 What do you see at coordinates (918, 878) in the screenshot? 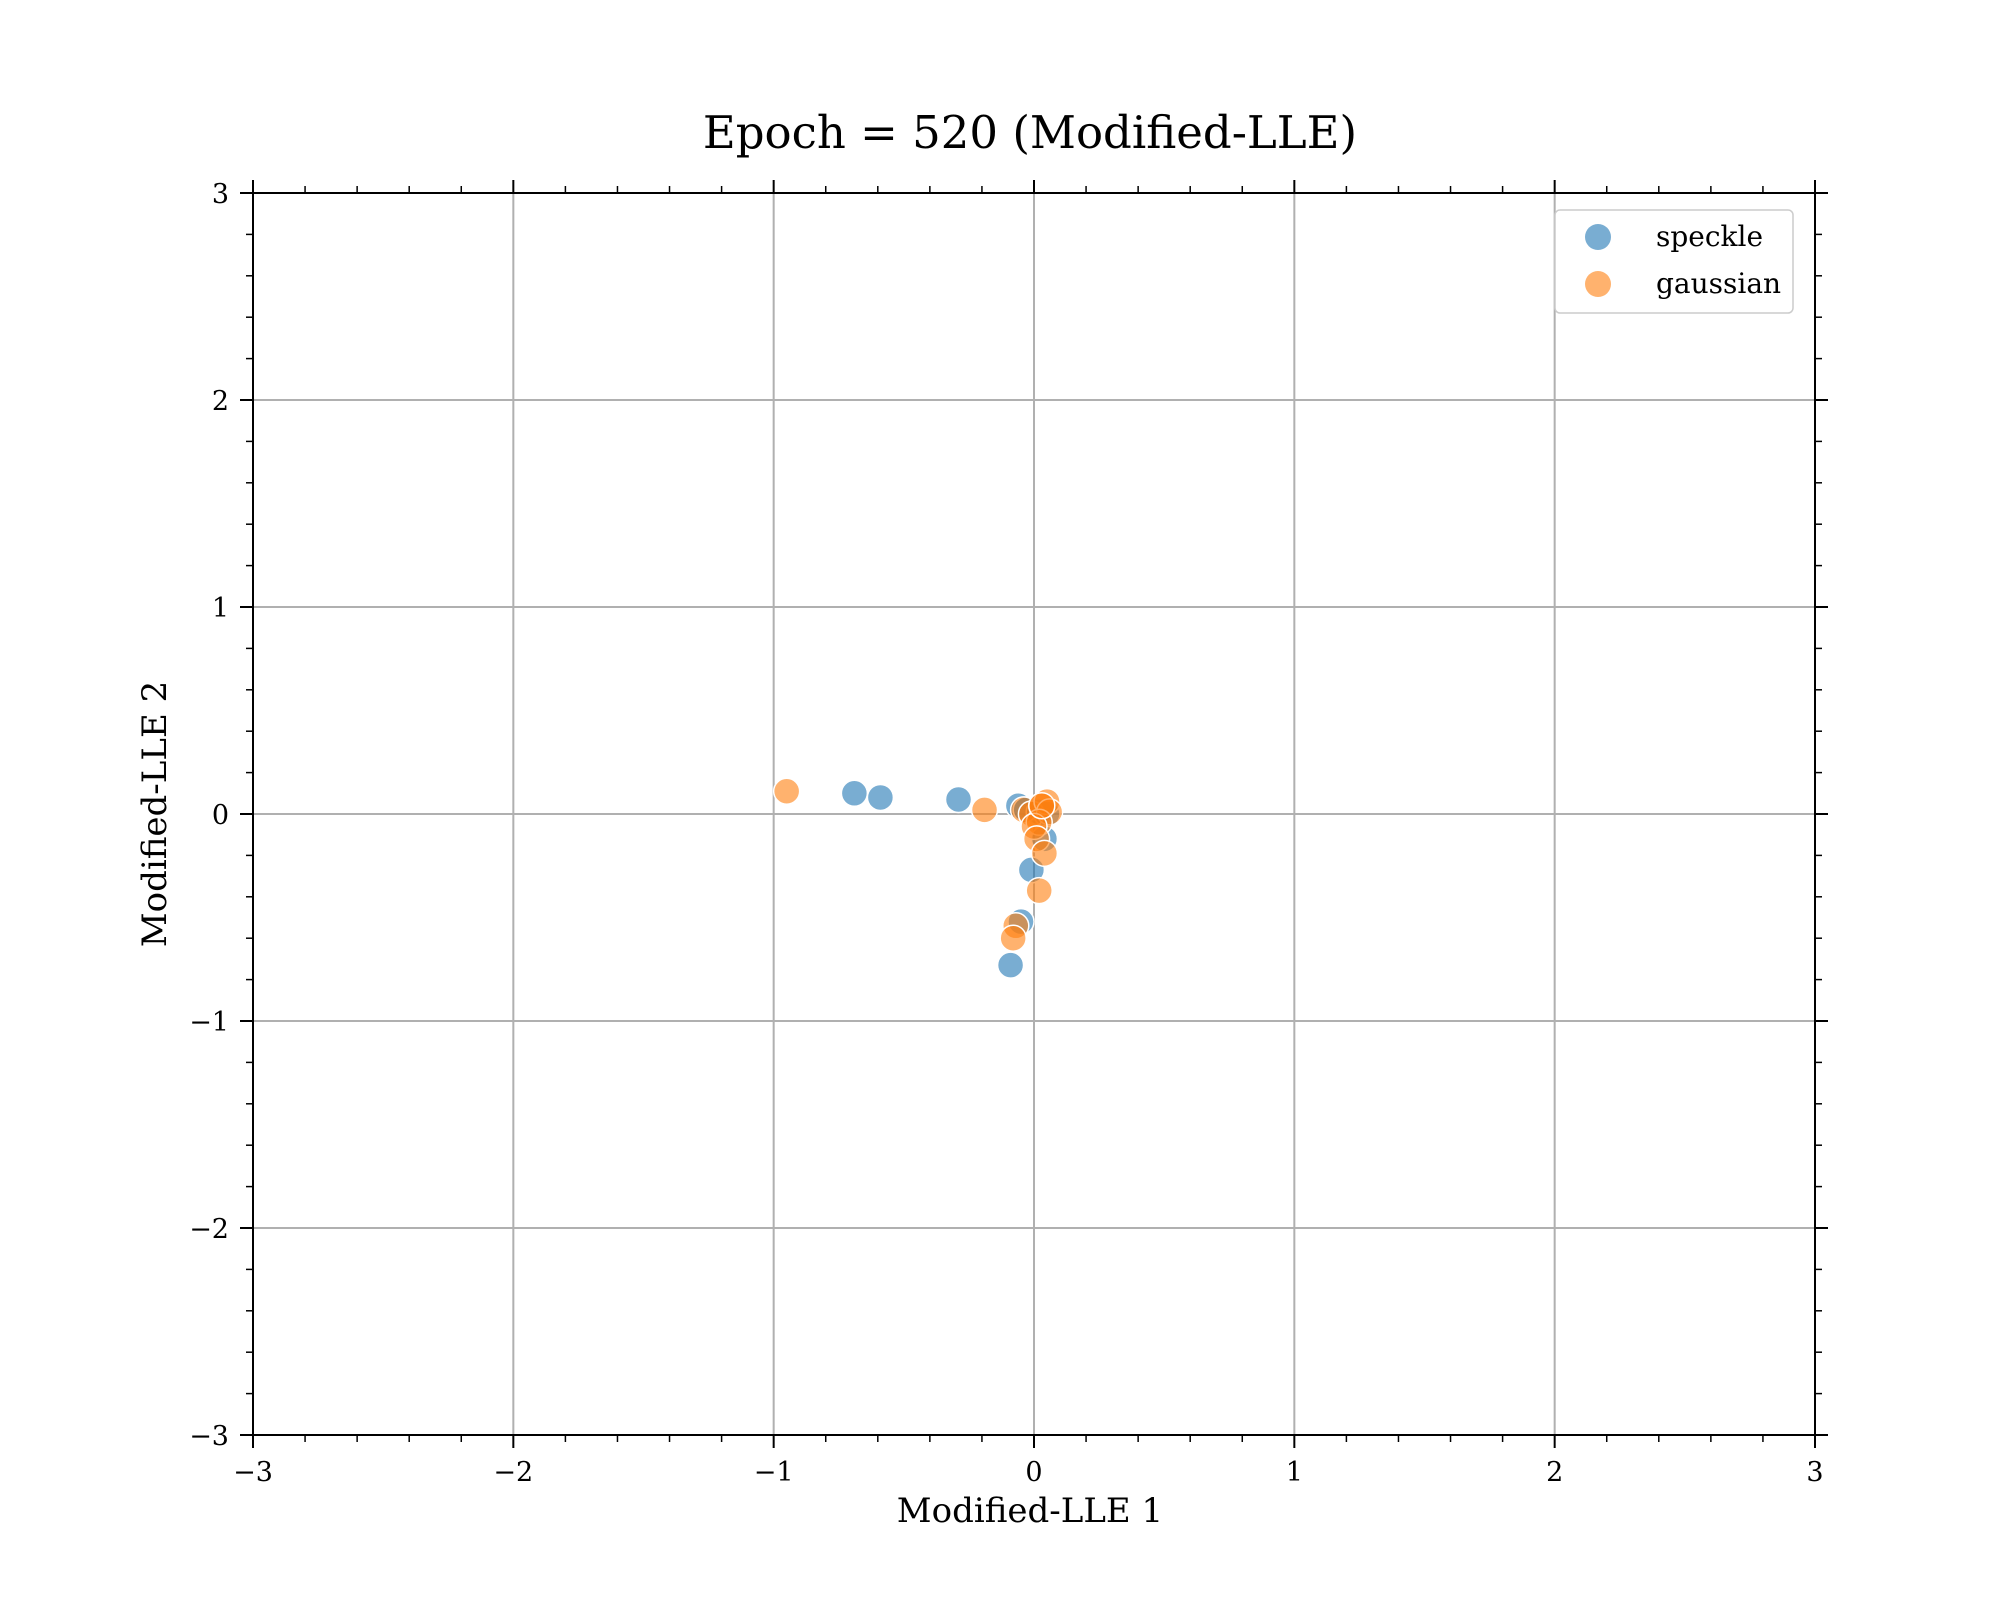
I see `data-points` at bounding box center [918, 878].